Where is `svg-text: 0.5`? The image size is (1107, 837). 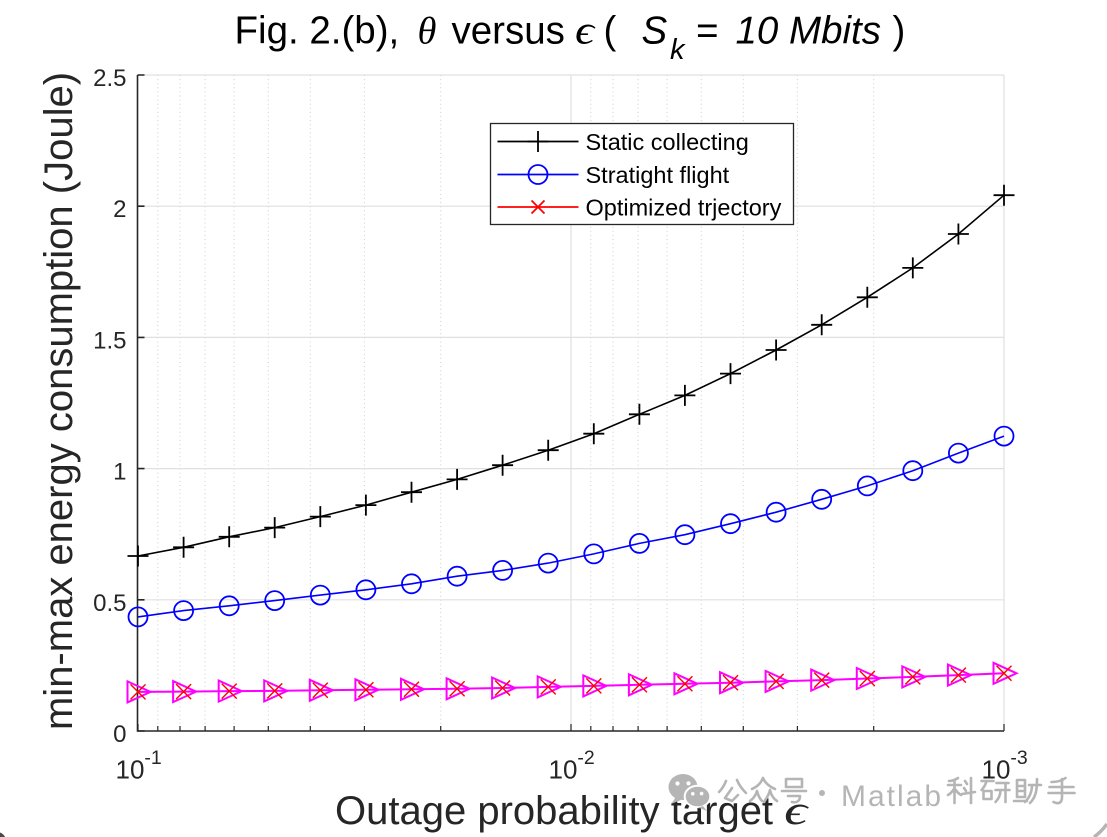
svg-text: 0.5 is located at coordinates (109, 603).